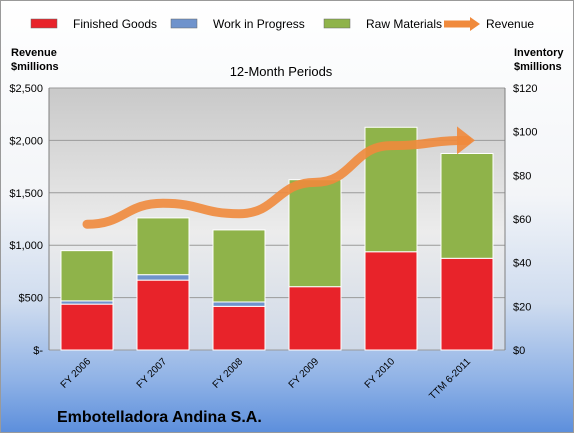  What do you see at coordinates (522, 176) in the screenshot?
I see `right-tick-label: $80` at bounding box center [522, 176].